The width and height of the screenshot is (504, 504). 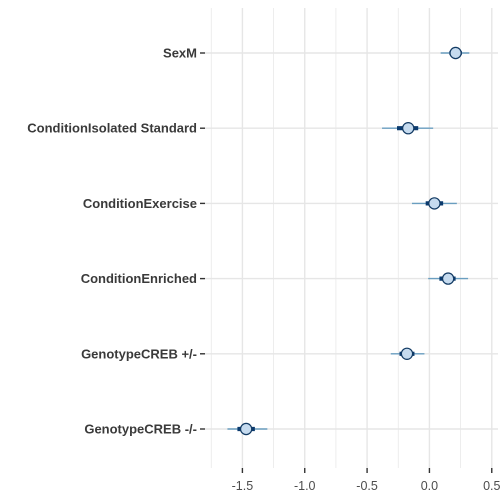 I want to click on y-tick-label: ConditionExercise, so click(x=140, y=203).